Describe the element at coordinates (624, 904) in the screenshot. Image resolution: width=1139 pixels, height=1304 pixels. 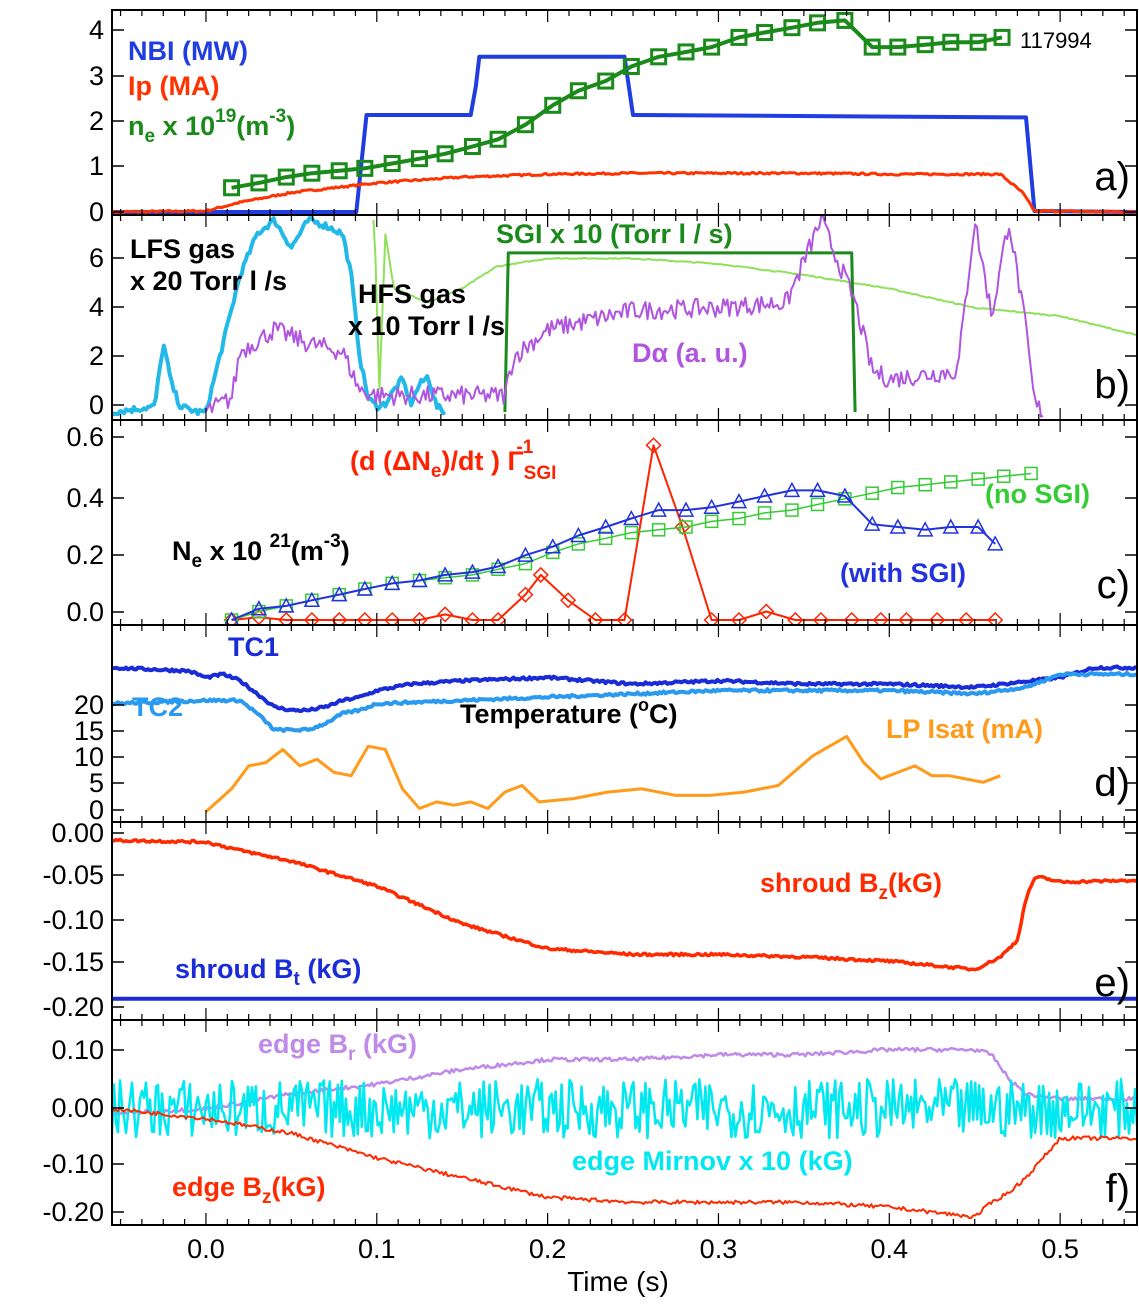
I see `shroud-bz-line` at that location.